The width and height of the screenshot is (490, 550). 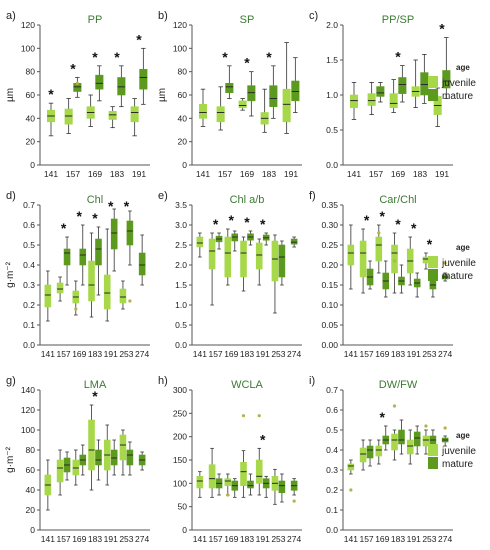 I want to click on y-tick-label: 1.0, so click(x=181, y=305).